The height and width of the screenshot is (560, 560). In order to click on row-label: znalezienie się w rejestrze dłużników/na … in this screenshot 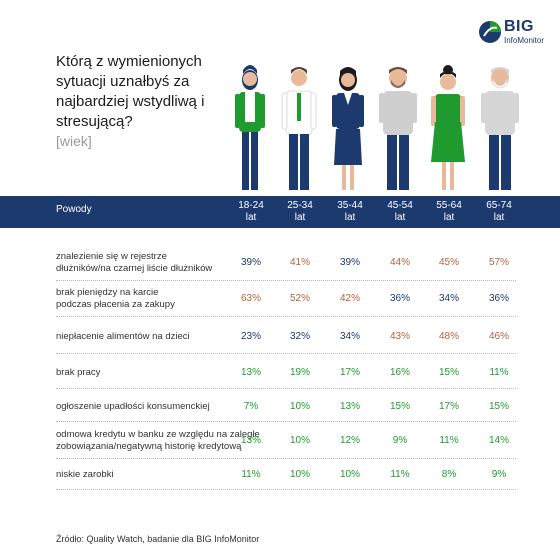, I will do `click(134, 263)`.